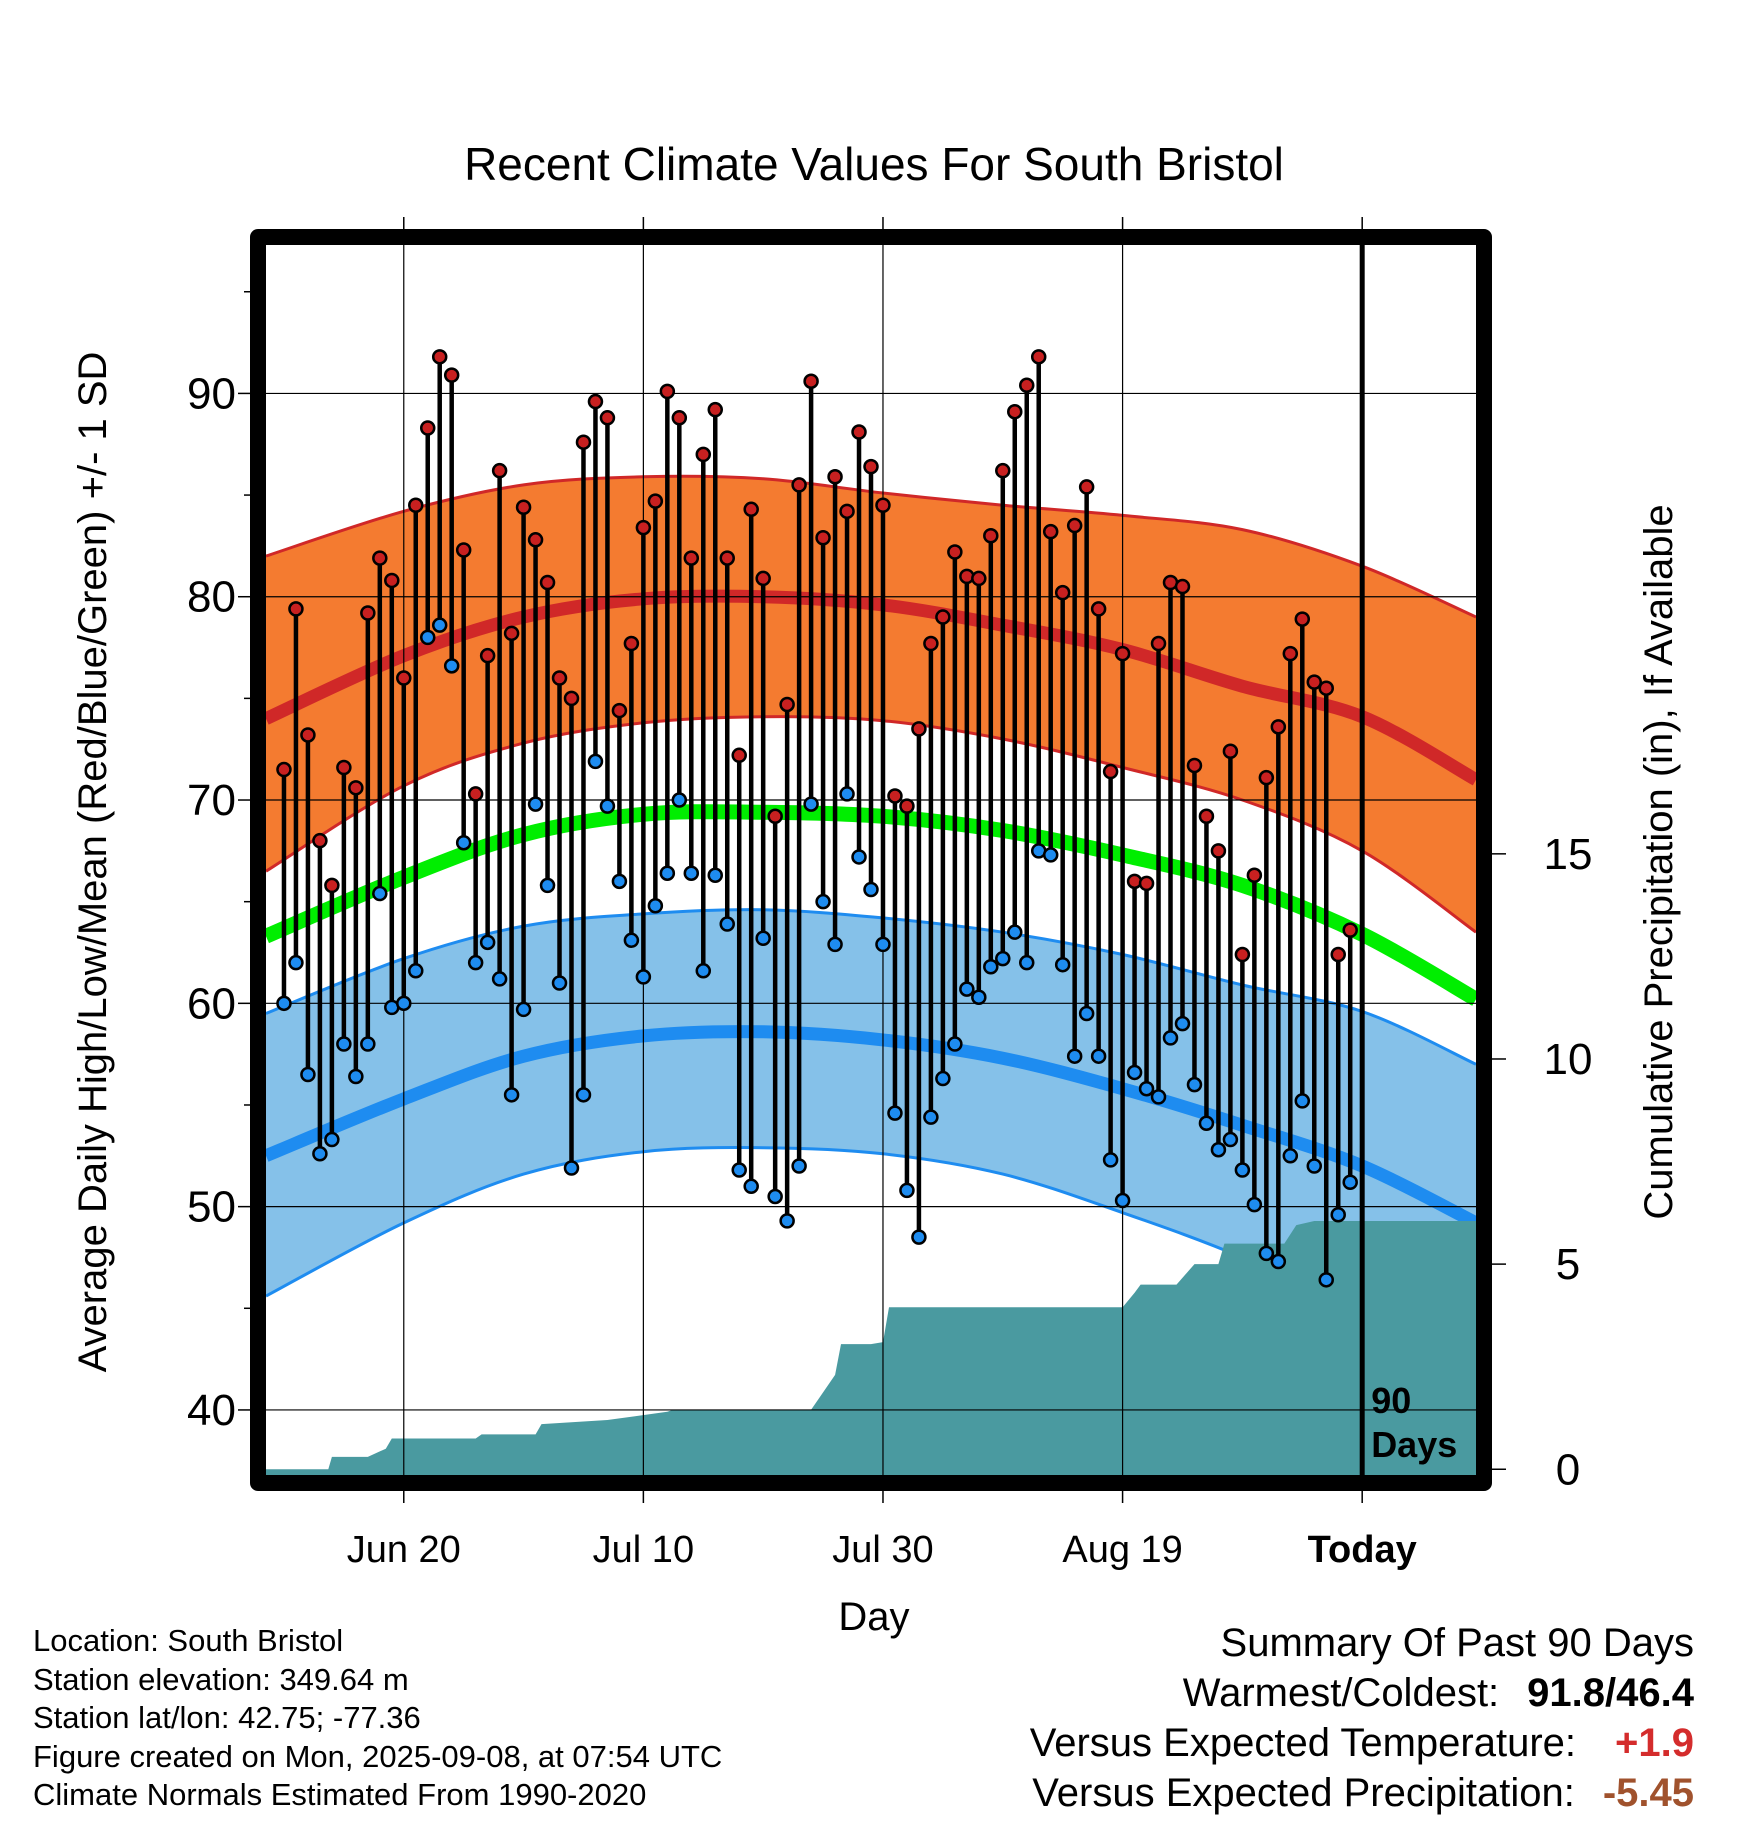 Image resolution: width=1748 pixels, height=1828 pixels. What do you see at coordinates (1122, 1550) in the screenshot?
I see `x-tick-label: Aug 19` at bounding box center [1122, 1550].